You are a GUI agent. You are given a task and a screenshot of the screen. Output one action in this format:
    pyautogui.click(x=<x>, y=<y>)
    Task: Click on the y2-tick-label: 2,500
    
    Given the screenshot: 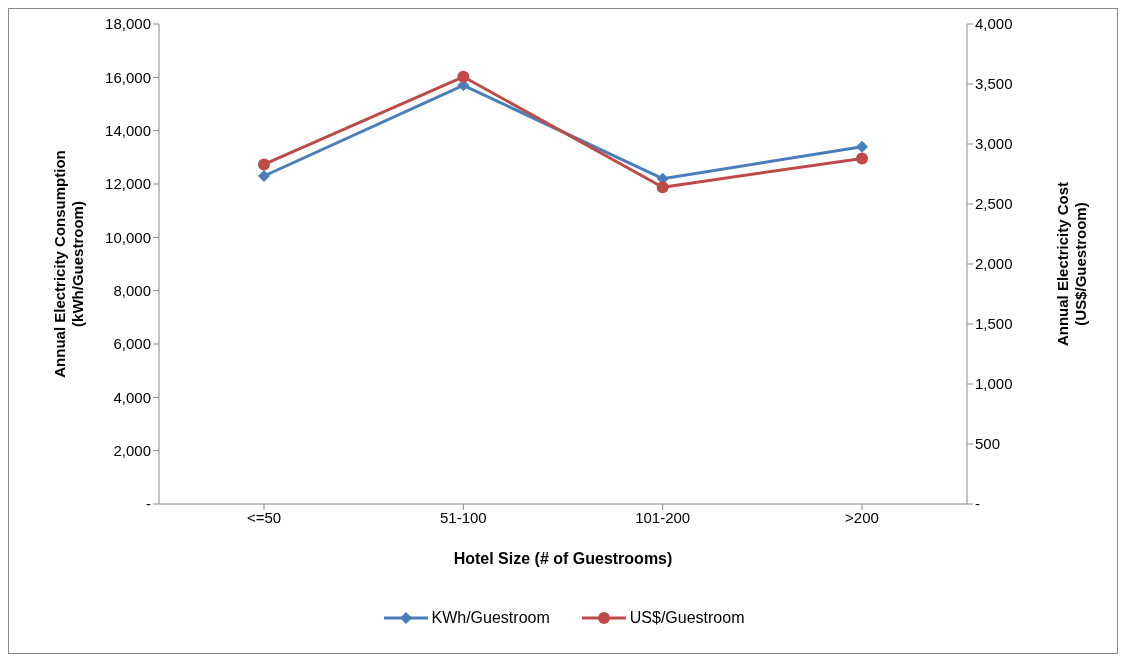 What is the action you would take?
    pyautogui.click(x=994, y=204)
    